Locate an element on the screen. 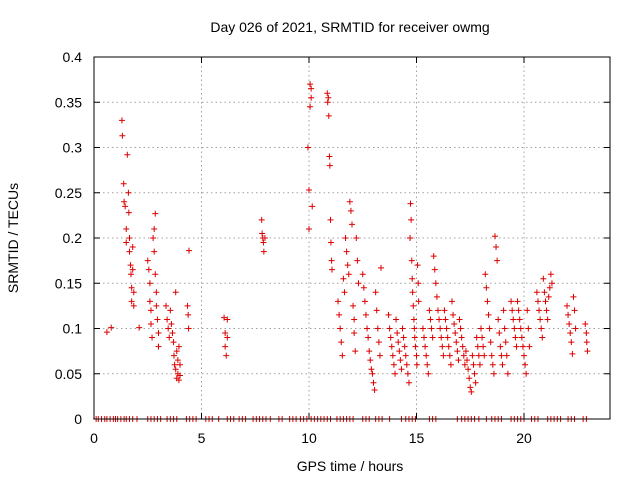 Image resolution: width=640 pixels, height=480 pixels. y-tick-label: 0.3 is located at coordinates (73, 148).